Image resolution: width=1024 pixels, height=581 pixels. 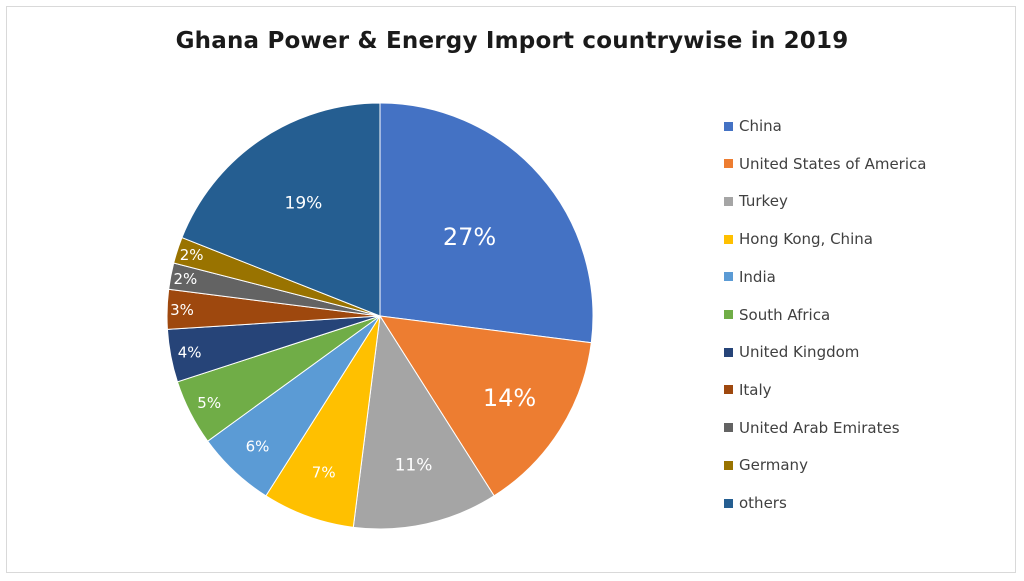 What do you see at coordinates (414, 466) in the screenshot?
I see `data-label-turkey: 11%` at bounding box center [414, 466].